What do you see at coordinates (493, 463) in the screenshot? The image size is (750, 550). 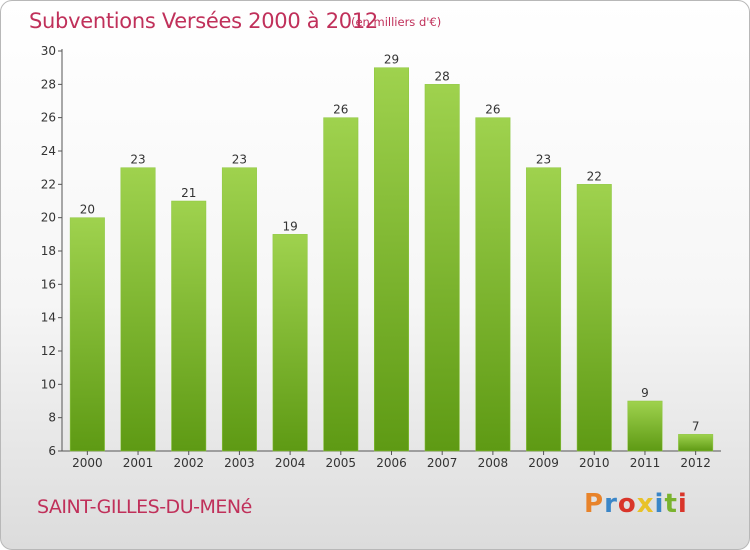 I see `x-tick-label: 2008` at bounding box center [493, 463].